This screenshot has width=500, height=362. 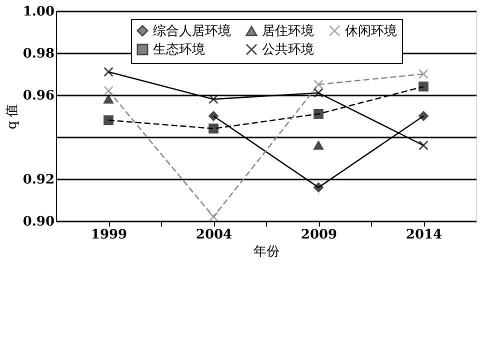 What do you see at coordinates (371, 30) in the screenshot?
I see `legend-label: 休闲环境` at bounding box center [371, 30].